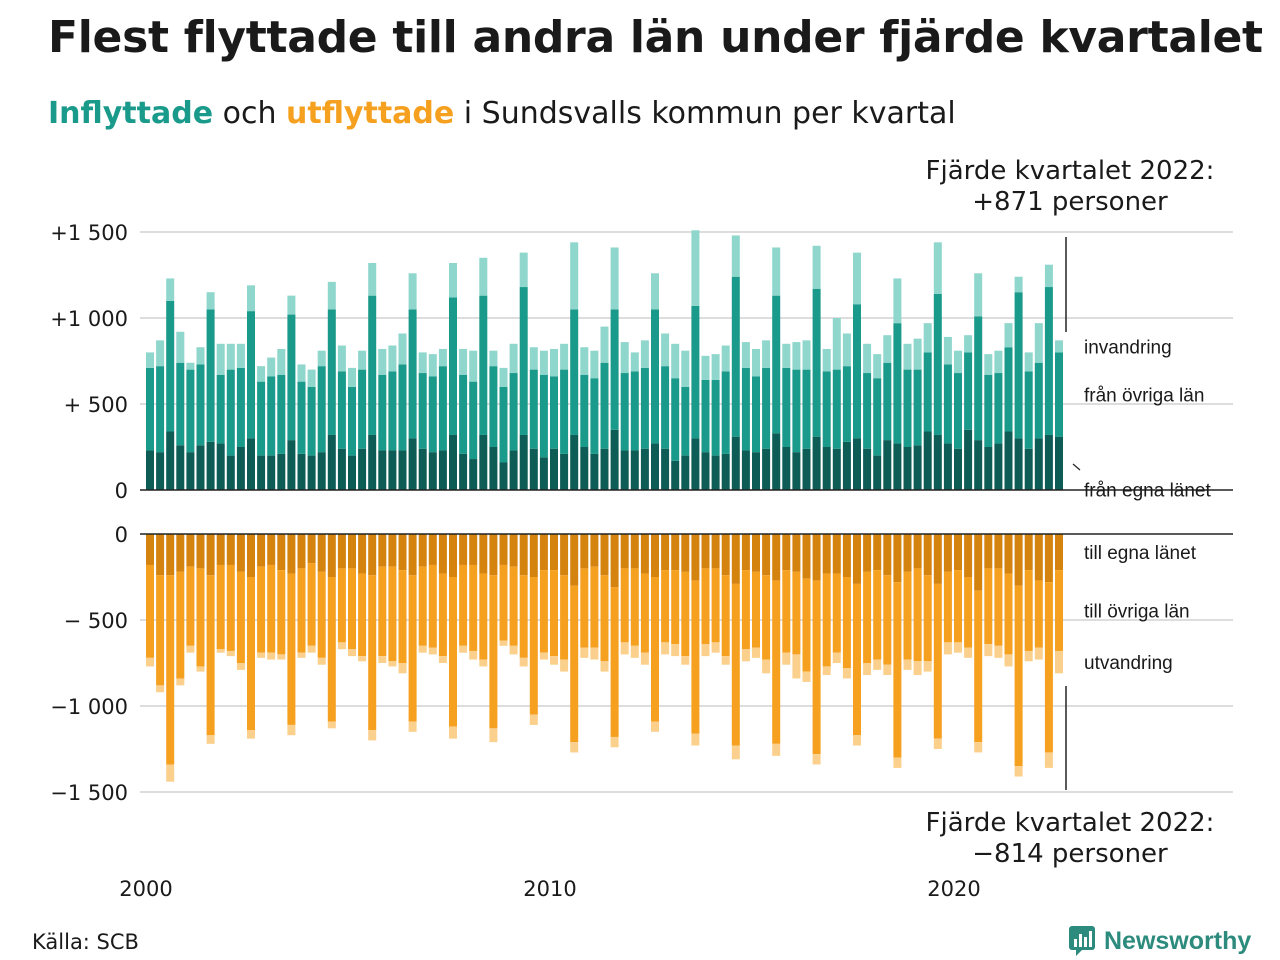 Image resolution: width=1280 pixels, height=960 pixels. I want to click on callout-inflow: Fjärde kvartalet 2022: +871 personer, so click(1070, 187).